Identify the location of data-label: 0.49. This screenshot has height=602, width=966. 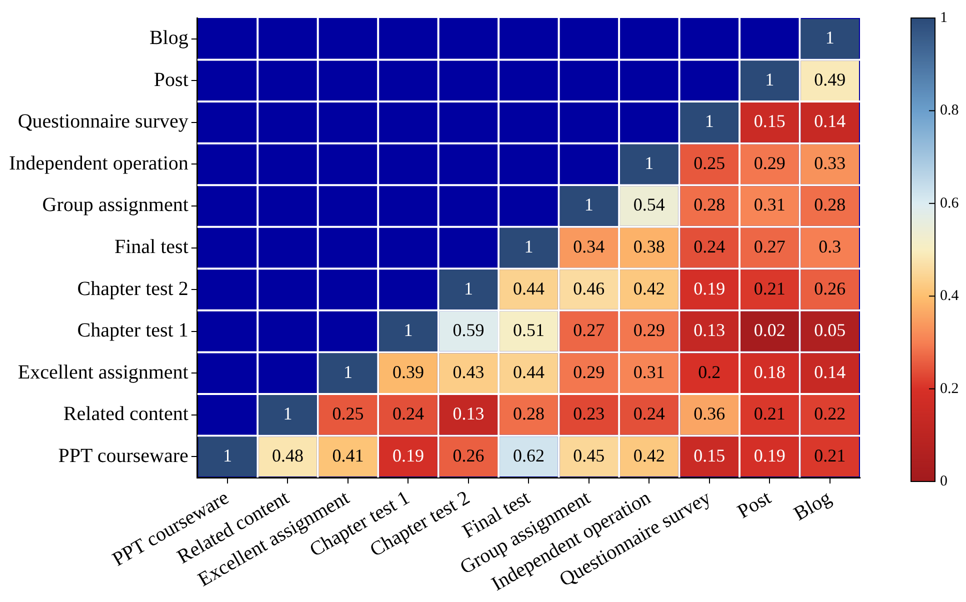
(830, 79).